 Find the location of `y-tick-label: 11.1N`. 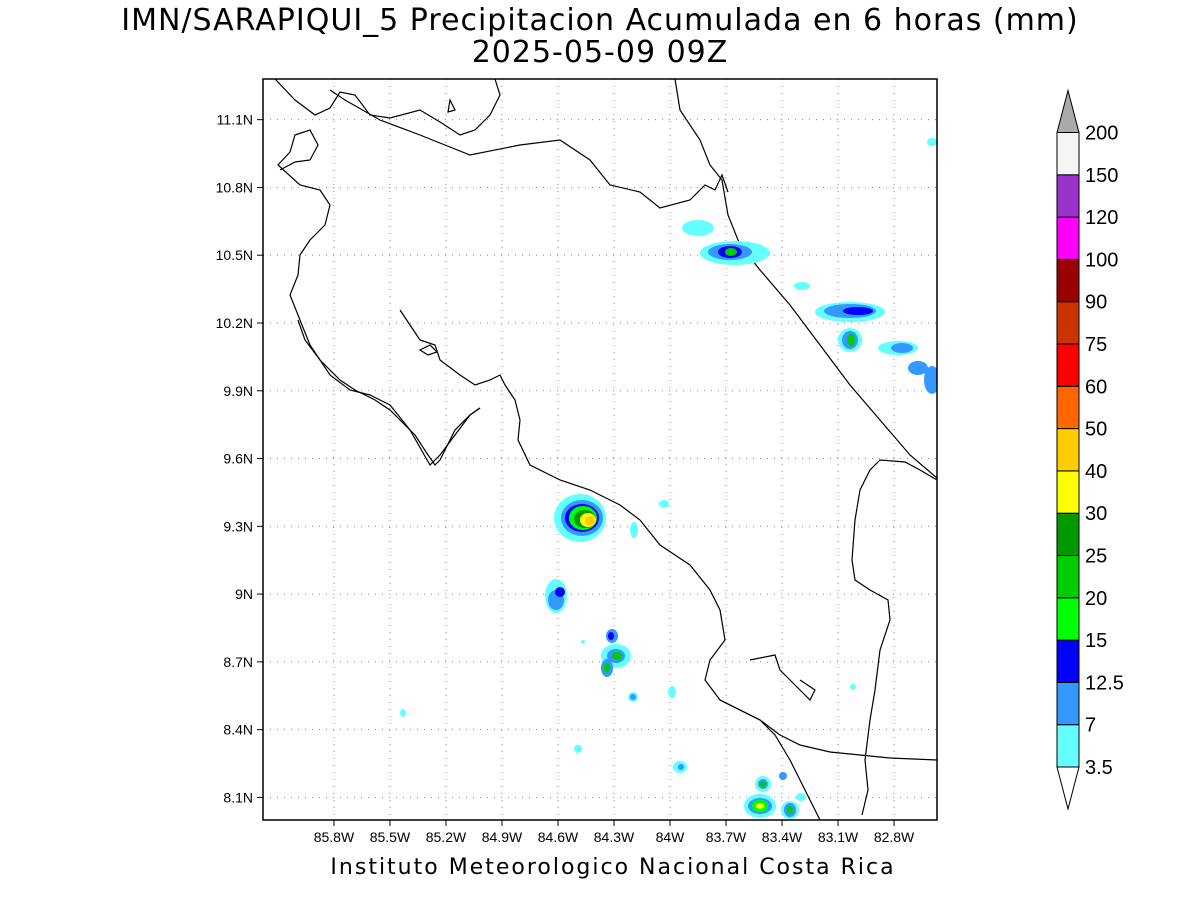

y-tick-label: 11.1N is located at coordinates (235, 120).